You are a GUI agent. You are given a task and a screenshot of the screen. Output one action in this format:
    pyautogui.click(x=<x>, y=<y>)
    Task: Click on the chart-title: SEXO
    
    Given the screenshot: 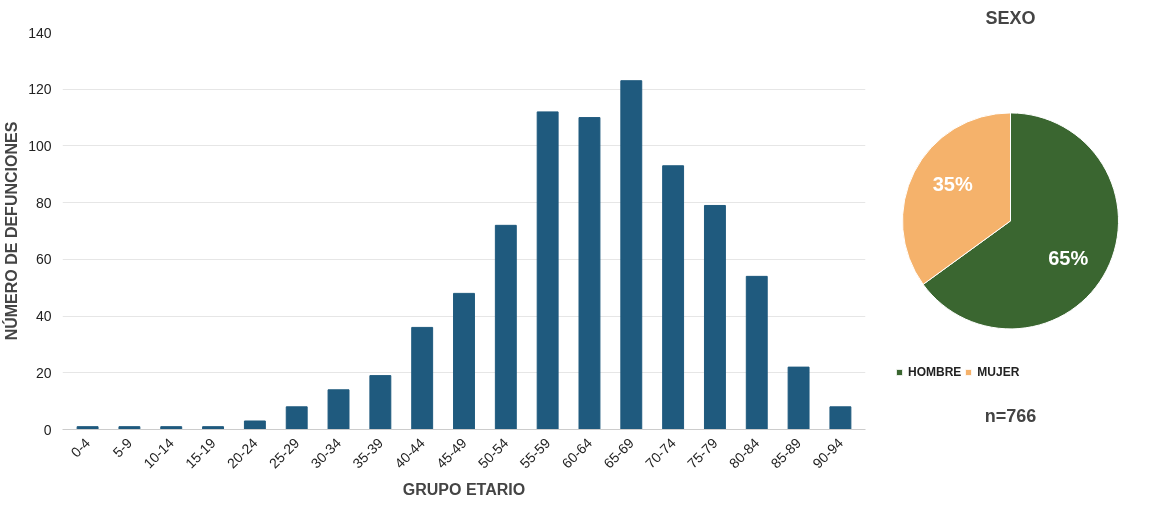 What is the action you would take?
    pyautogui.click(x=1010, y=17)
    